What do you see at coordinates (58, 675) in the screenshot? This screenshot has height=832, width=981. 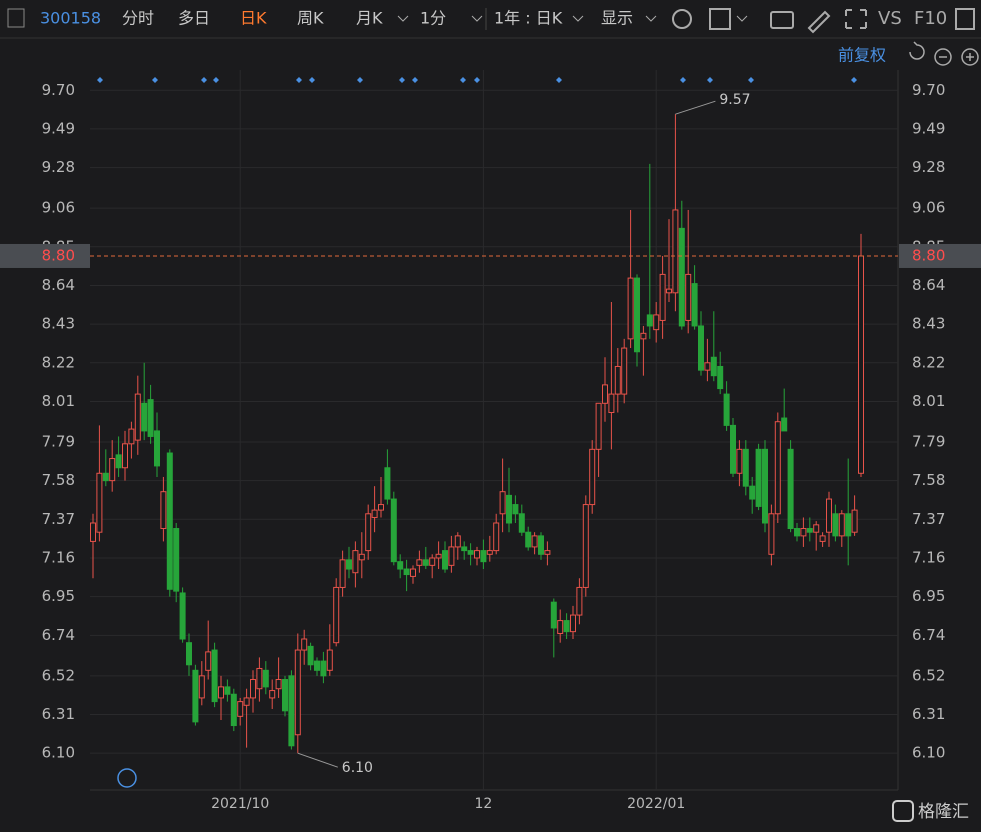 I see `y-tick-label: 6.52` at bounding box center [58, 675].